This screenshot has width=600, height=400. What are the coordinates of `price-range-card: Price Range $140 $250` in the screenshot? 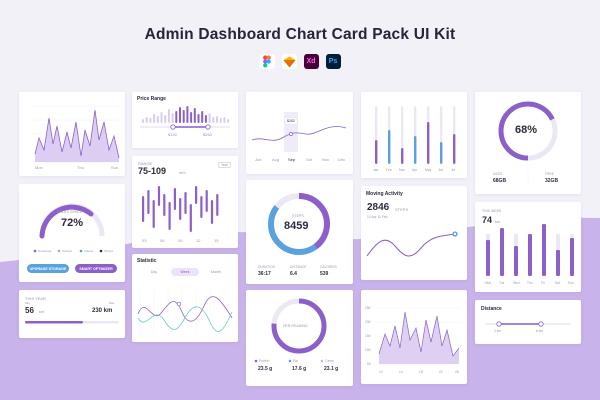 It's located at (185, 120).